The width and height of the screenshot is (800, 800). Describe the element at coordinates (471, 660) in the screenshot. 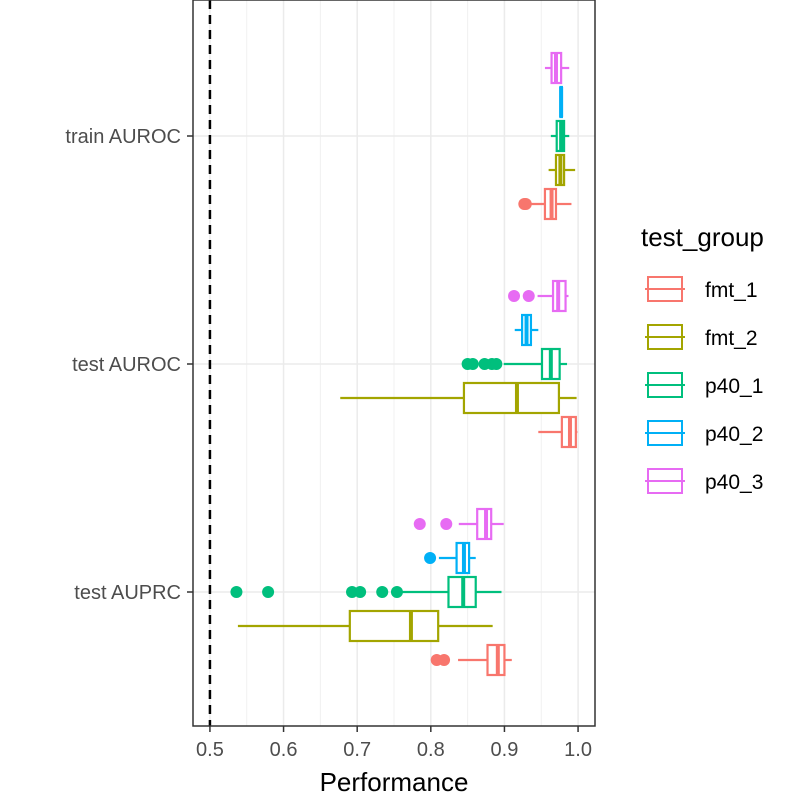

I see `box-fmt_1-test-auprc` at that location.